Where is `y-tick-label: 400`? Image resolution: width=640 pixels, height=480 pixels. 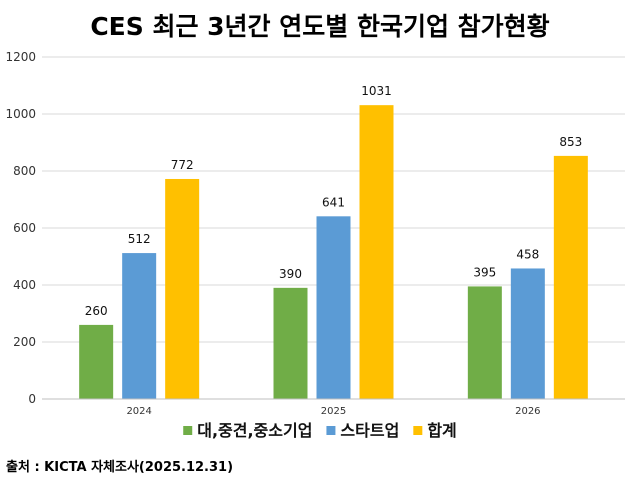
y-tick-label: 400 is located at coordinates (24, 285).